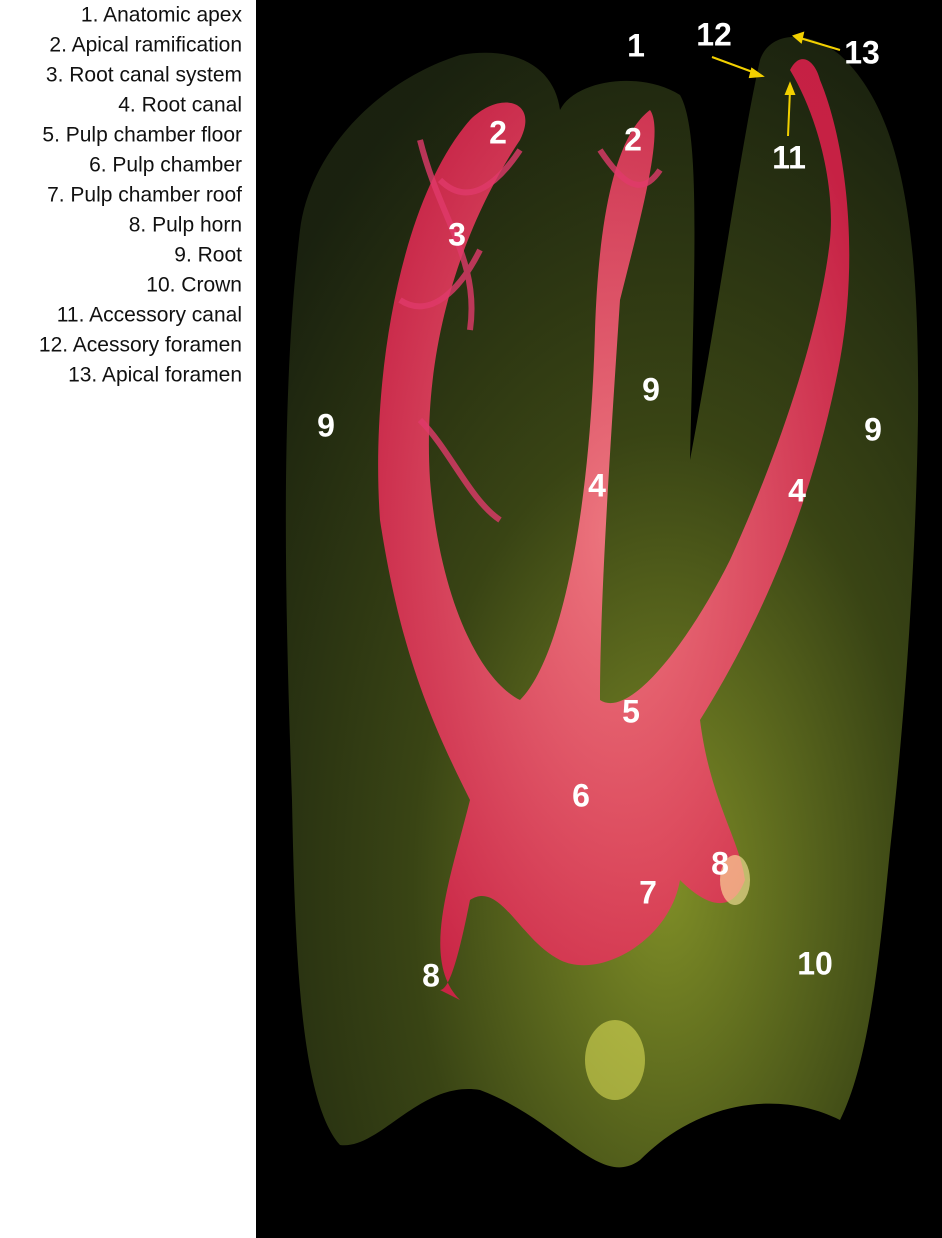 This screenshot has height=1238, width=942. What do you see at coordinates (155, 375) in the screenshot?
I see `legend-item: 13. Apical foramen` at bounding box center [155, 375].